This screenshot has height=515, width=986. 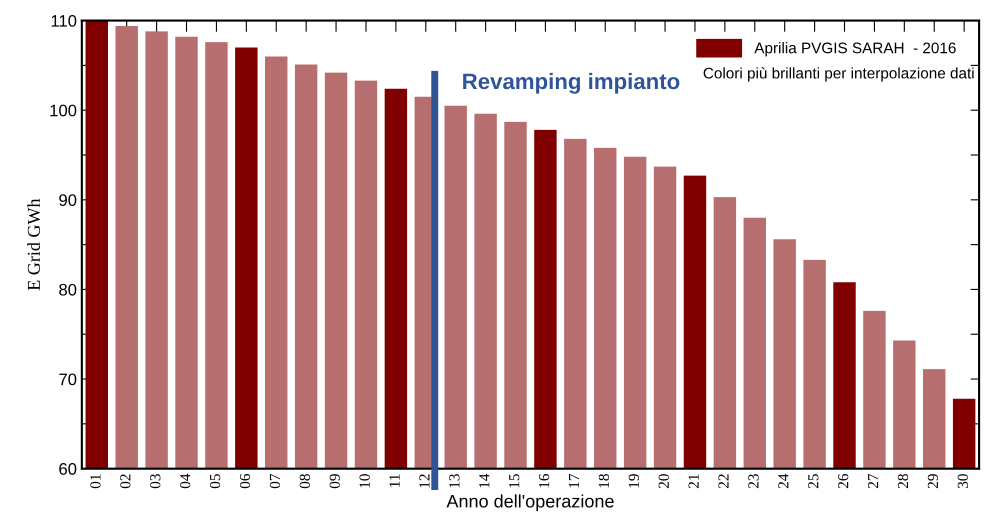 What do you see at coordinates (394, 480) in the screenshot?
I see `x-tick-label: 11` at bounding box center [394, 480].